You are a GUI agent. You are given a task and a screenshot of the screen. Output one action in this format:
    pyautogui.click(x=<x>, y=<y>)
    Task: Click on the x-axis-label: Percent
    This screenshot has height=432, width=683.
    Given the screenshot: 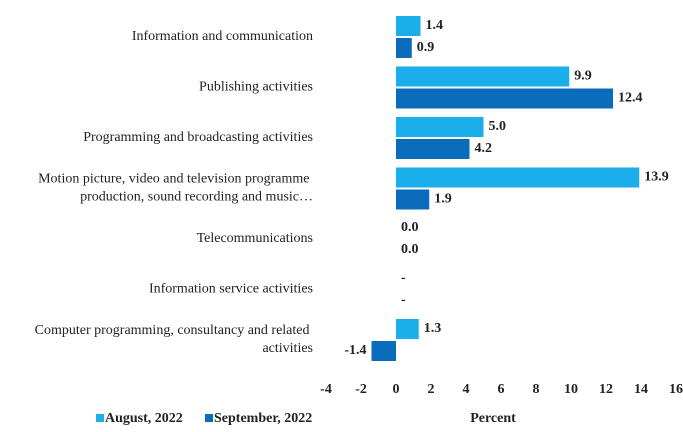 What is the action you would take?
    pyautogui.click(x=493, y=418)
    